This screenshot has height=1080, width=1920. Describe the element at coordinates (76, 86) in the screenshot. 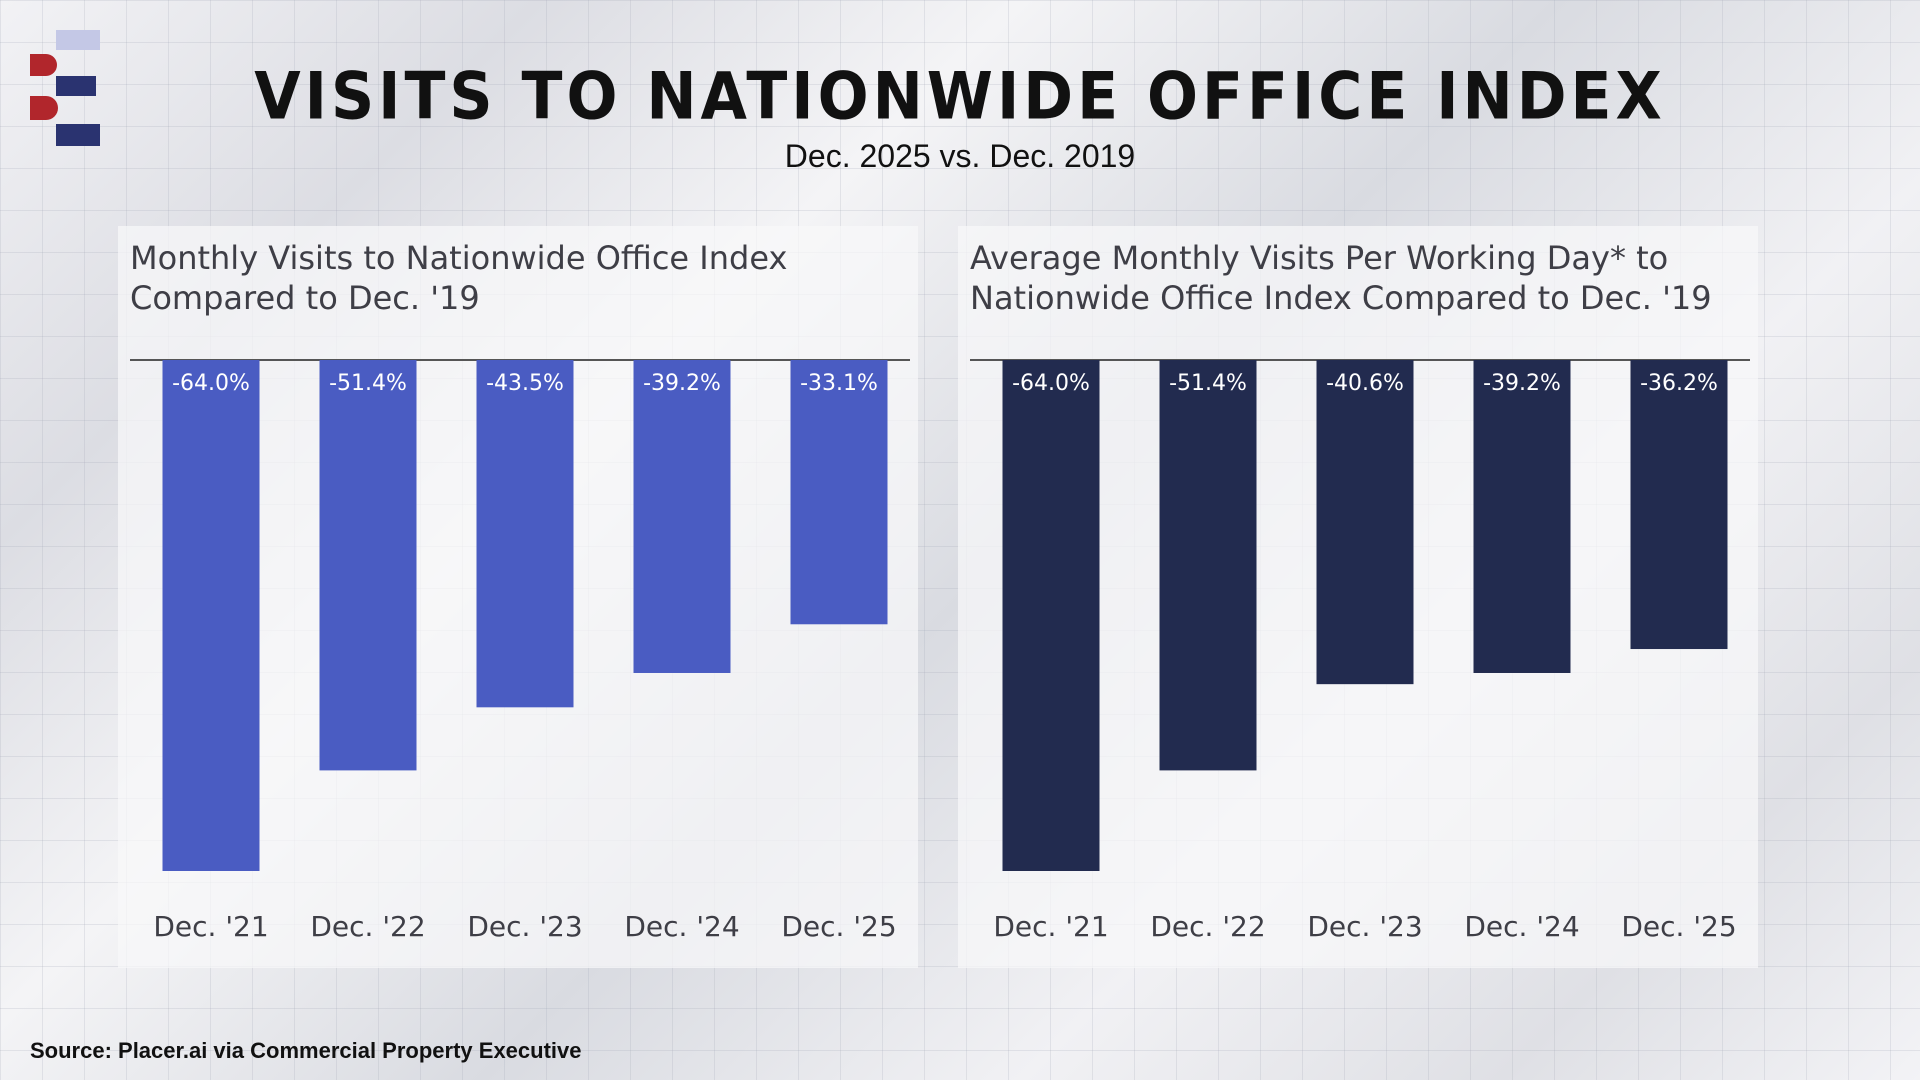

I see `logo-middle-bar` at that location.